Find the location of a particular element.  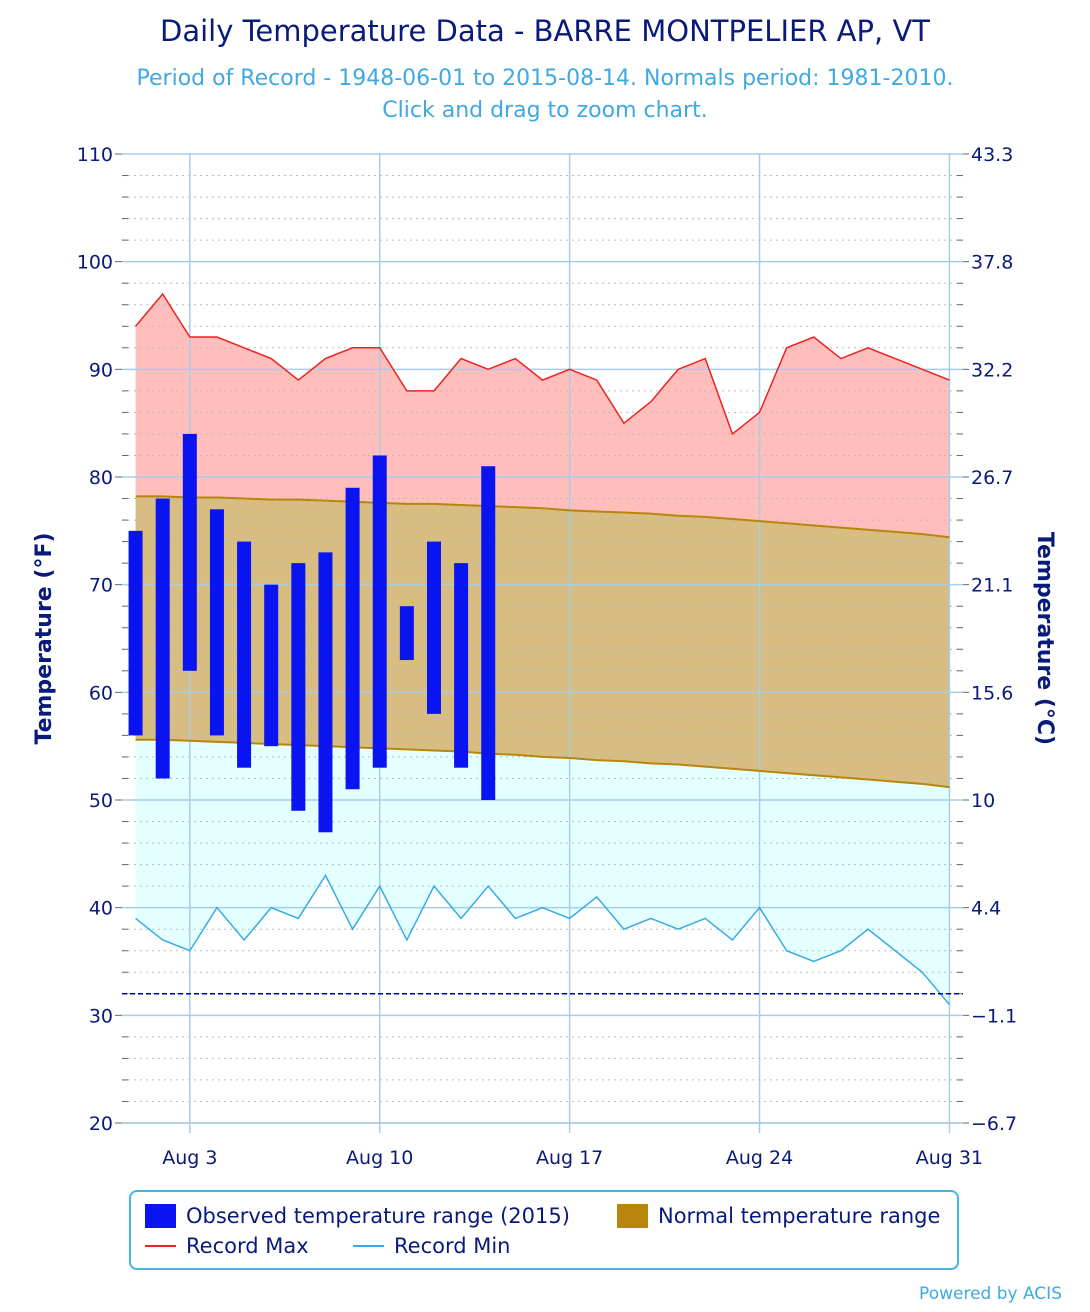

y-tick-label-left: 100 is located at coordinates (95, 263).